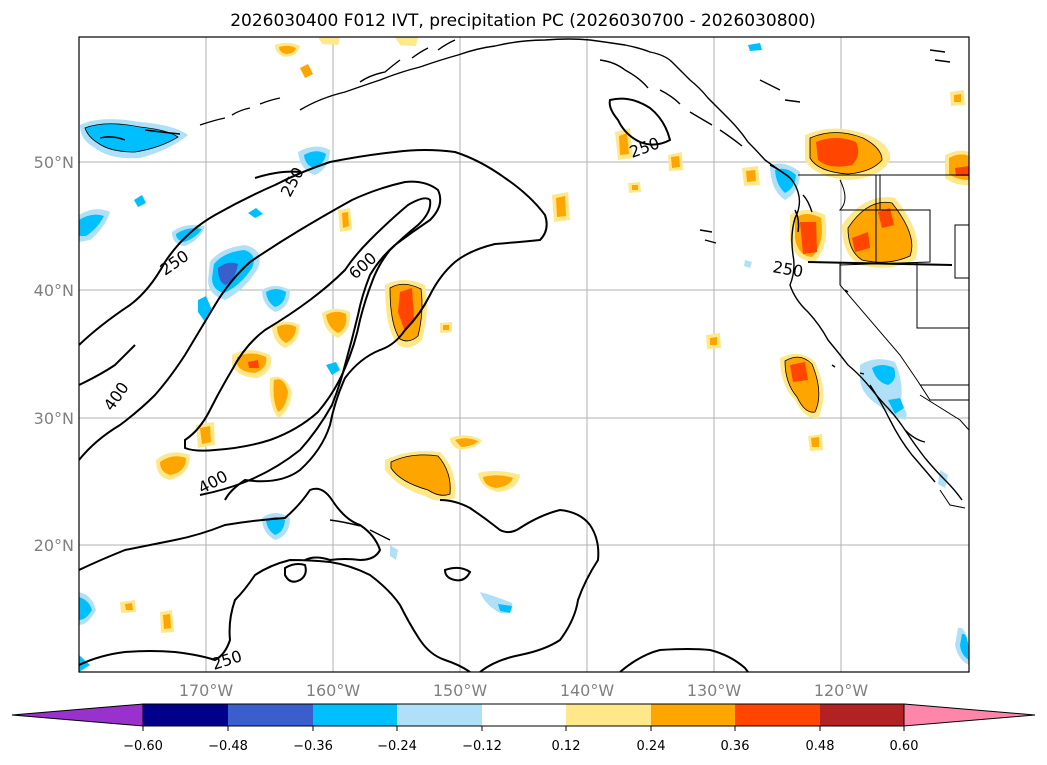 The image size is (1047, 765). I want to click on colorbar-label: 0.48, so click(820, 746).